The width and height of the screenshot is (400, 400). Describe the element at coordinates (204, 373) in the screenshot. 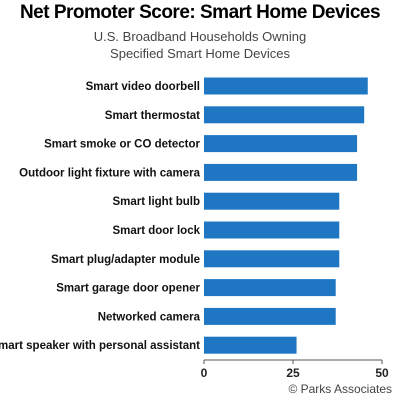

I see `x-tick-label: 0` at that location.